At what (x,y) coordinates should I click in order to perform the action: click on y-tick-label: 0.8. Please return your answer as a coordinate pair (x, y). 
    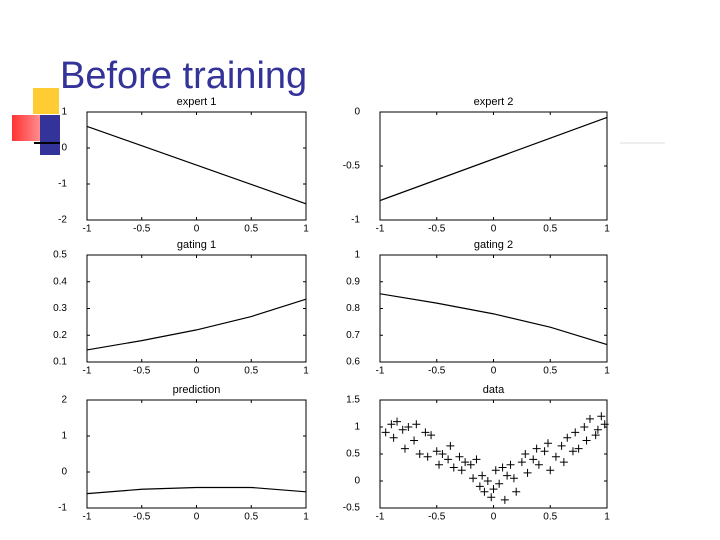
    Looking at the image, I should click on (353, 308).